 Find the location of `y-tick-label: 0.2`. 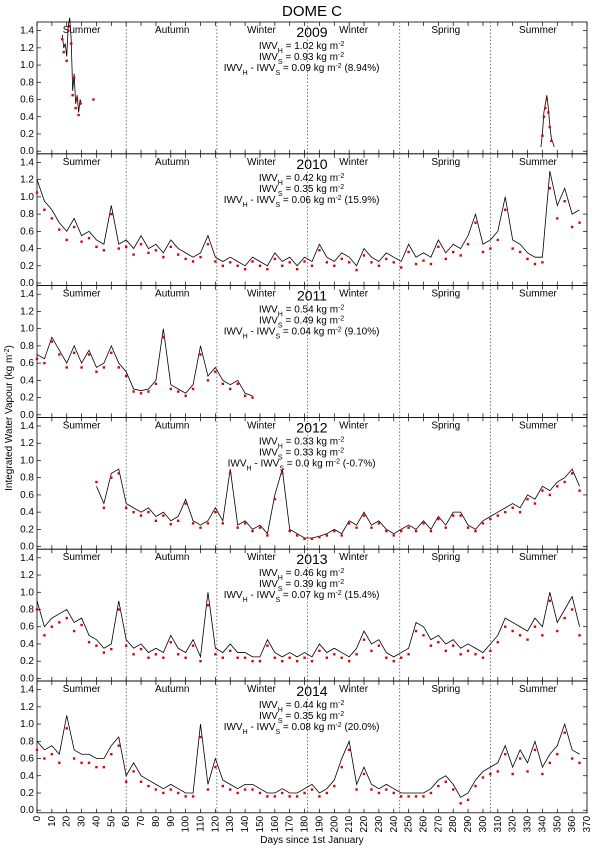

y-tick-label: 0.2 is located at coordinates (27, 529).